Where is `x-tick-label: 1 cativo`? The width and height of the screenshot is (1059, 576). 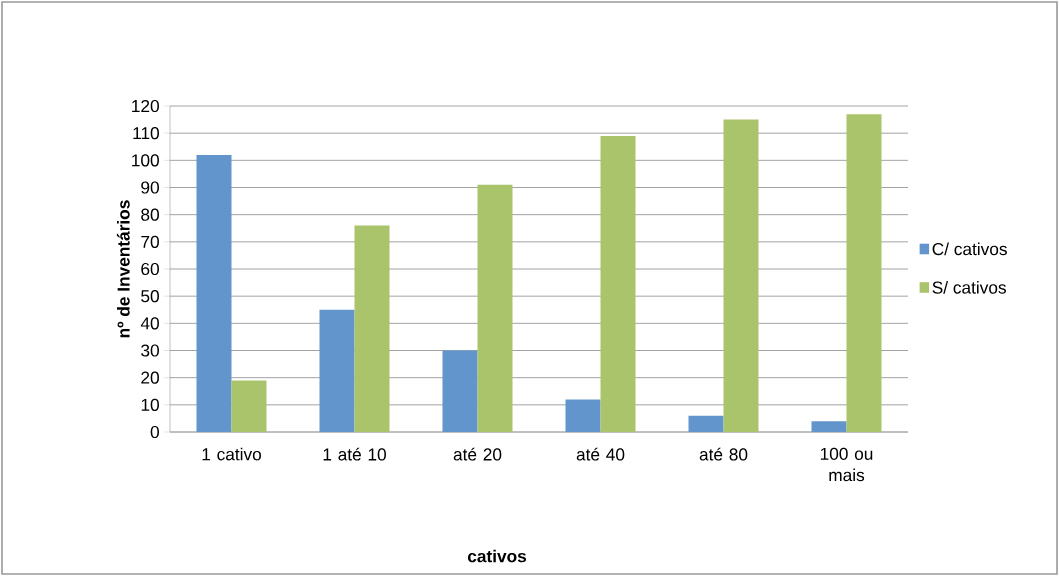 x-tick-label: 1 cativo is located at coordinates (231, 454).